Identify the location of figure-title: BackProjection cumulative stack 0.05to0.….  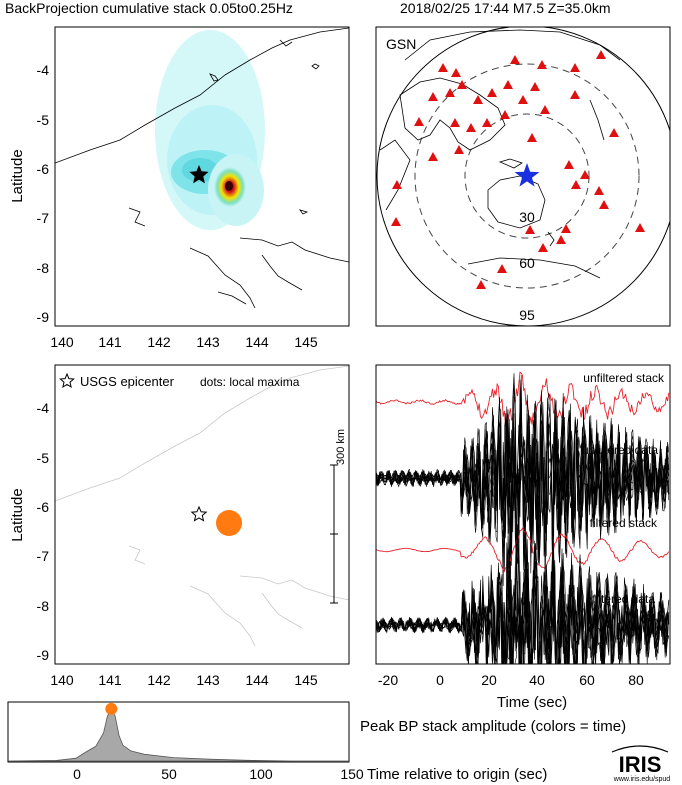
(149, 8).